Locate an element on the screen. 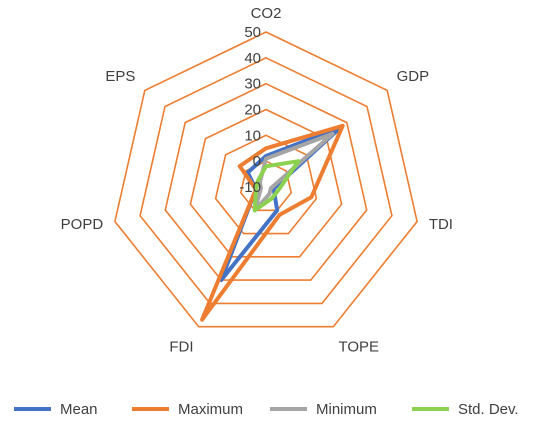  tick-label: 50 is located at coordinates (252, 32).